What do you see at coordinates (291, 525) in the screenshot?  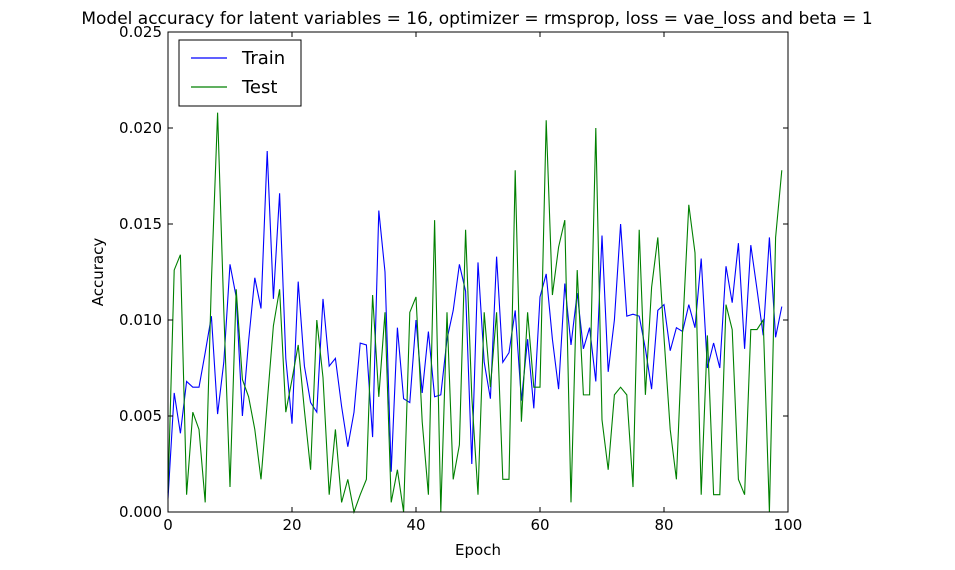 I see `x-tick-label: 20` at bounding box center [291, 525].